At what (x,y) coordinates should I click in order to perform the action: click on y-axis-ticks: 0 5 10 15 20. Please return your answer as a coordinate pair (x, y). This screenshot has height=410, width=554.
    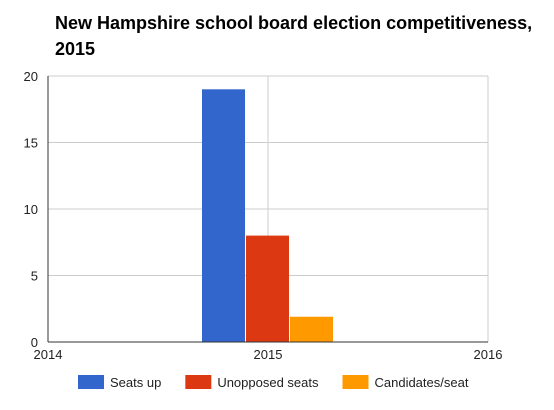
    Looking at the image, I should click on (31, 209).